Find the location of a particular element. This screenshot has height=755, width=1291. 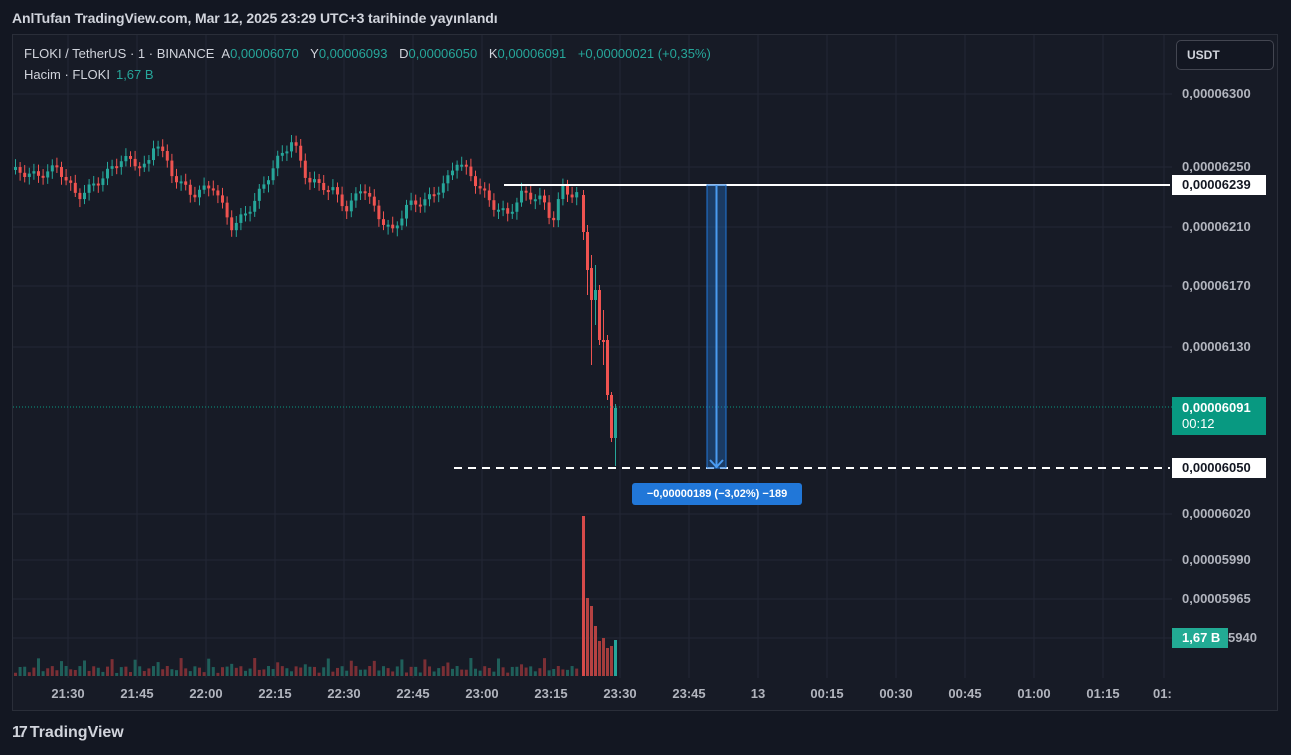

current-price-tag: 0,00006091 00:12 is located at coordinates (1219, 416).